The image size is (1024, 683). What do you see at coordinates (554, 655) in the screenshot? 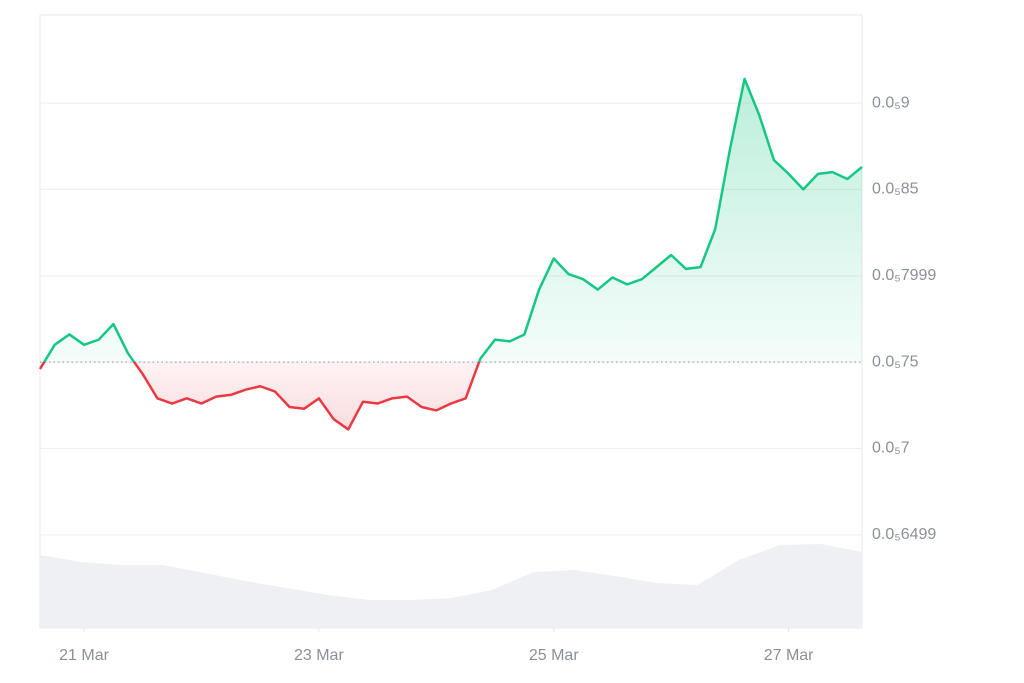
I see `x-tick-label: 25 Mar` at bounding box center [554, 655].